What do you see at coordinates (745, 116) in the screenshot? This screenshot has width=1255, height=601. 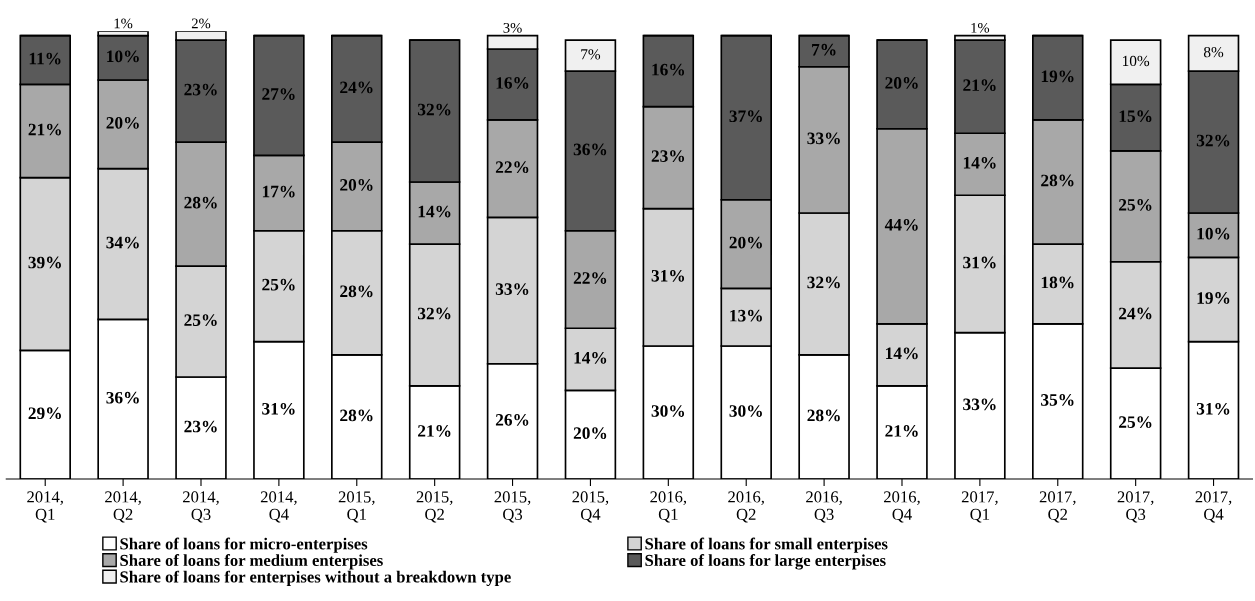 I see `data-label: 37%` at bounding box center [745, 116].